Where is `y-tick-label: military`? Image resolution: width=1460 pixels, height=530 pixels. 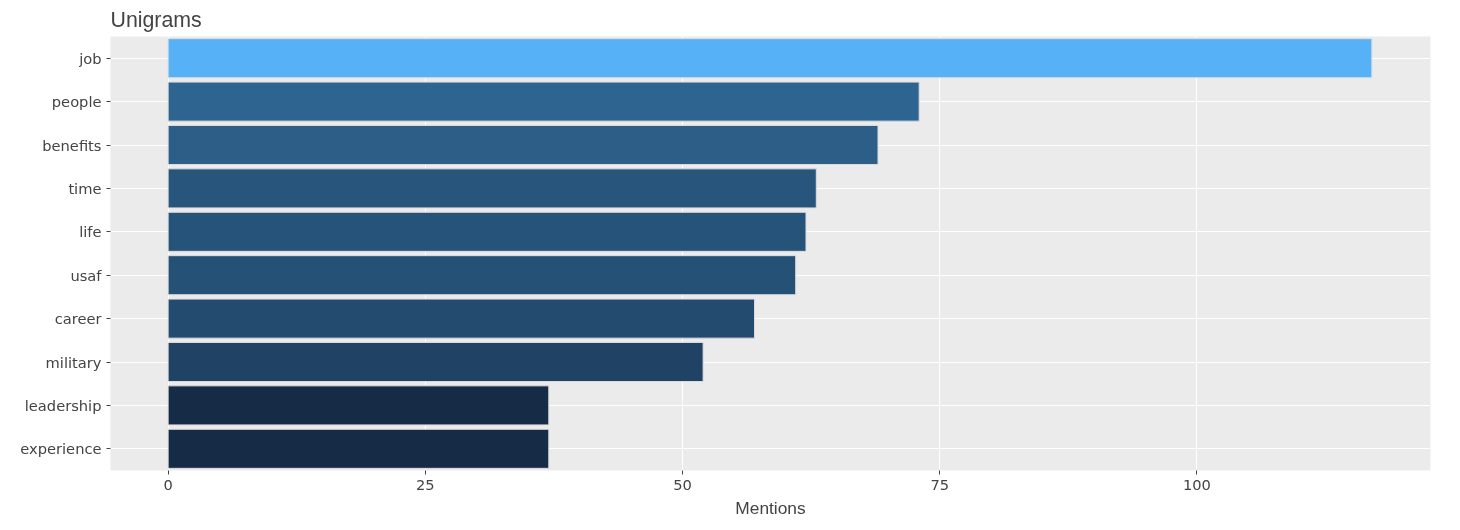
y-tick-label: military is located at coordinates (73, 362).